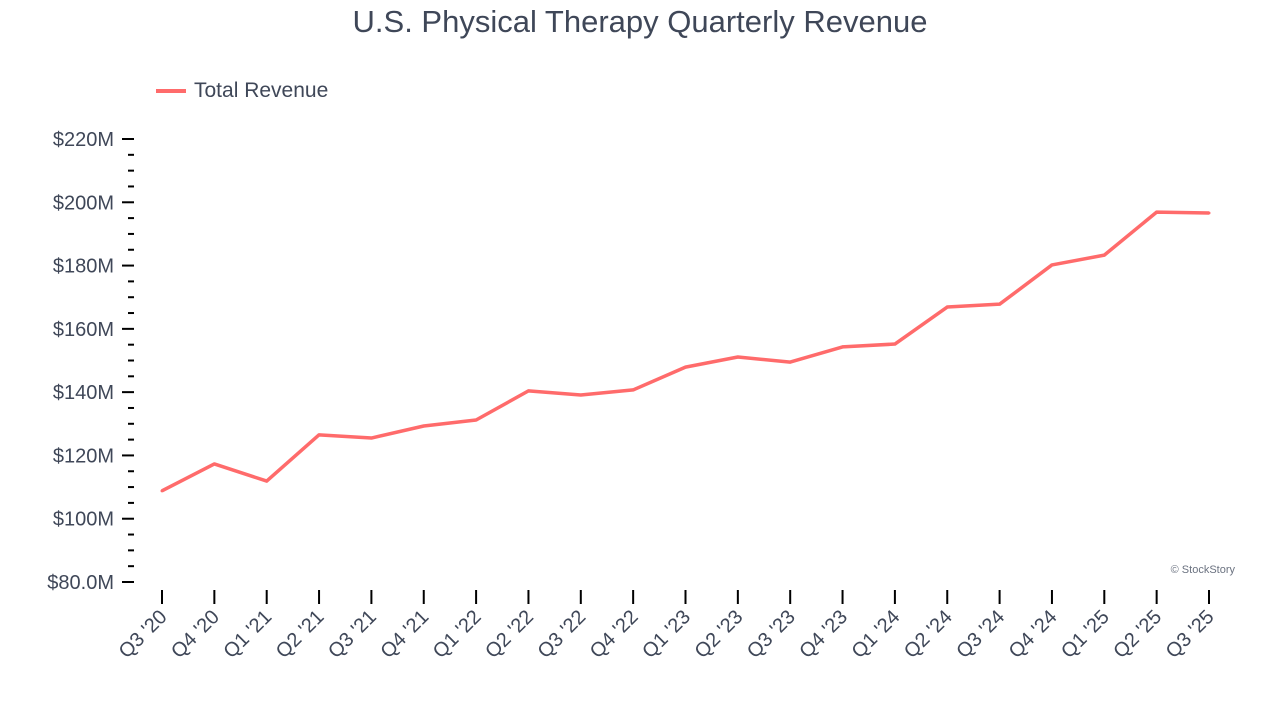 This screenshot has height=720, width=1280. I want to click on x-tick-label: Q4 '20, so click(195, 634).